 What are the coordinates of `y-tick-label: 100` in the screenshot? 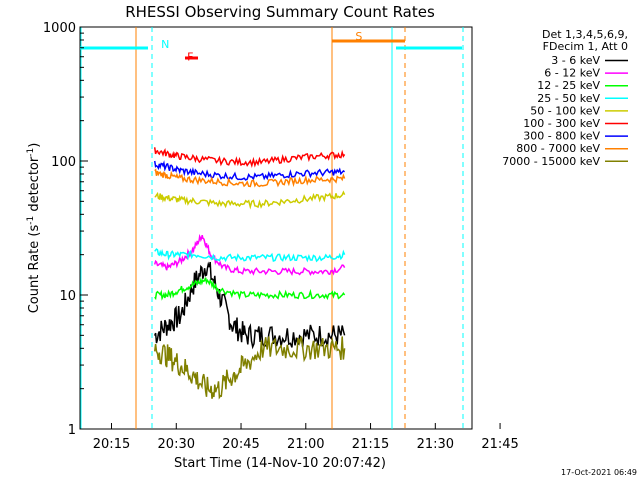 It's located at (63, 162).